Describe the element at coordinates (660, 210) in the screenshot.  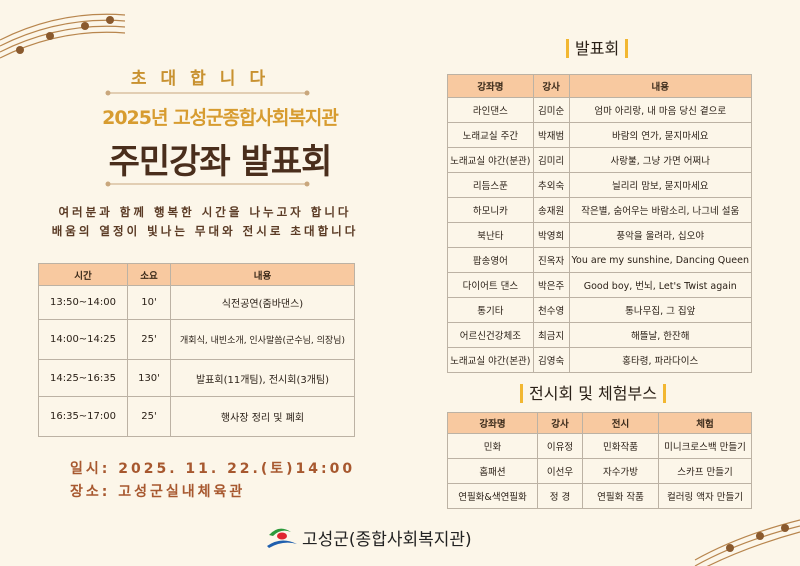
I see `cell: 작은별, 숨어우는 바람소리, 나그네 설움` at that location.